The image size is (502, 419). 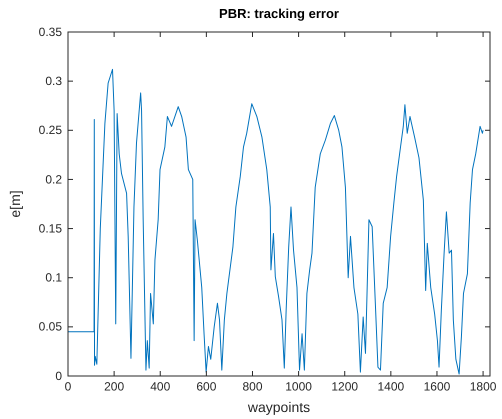 What do you see at coordinates (206, 387) in the screenshot?
I see `x-tick-label: 600` at bounding box center [206, 387].